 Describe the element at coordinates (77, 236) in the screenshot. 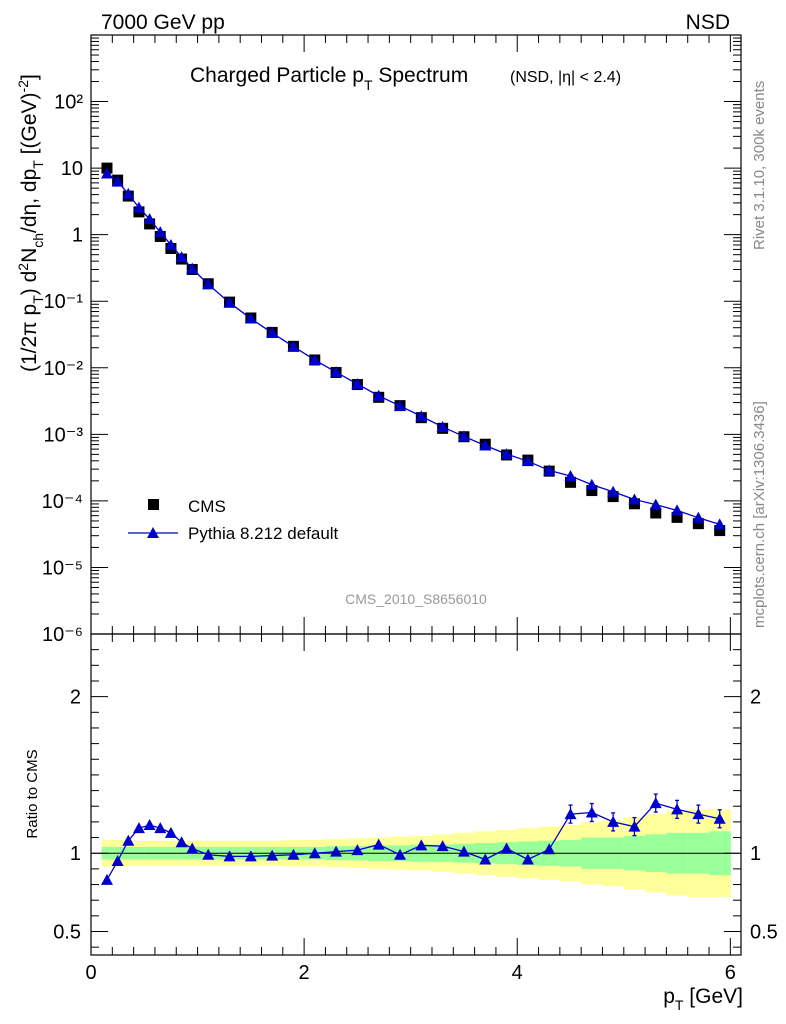

I see `y-tick-label: 1` at that location.